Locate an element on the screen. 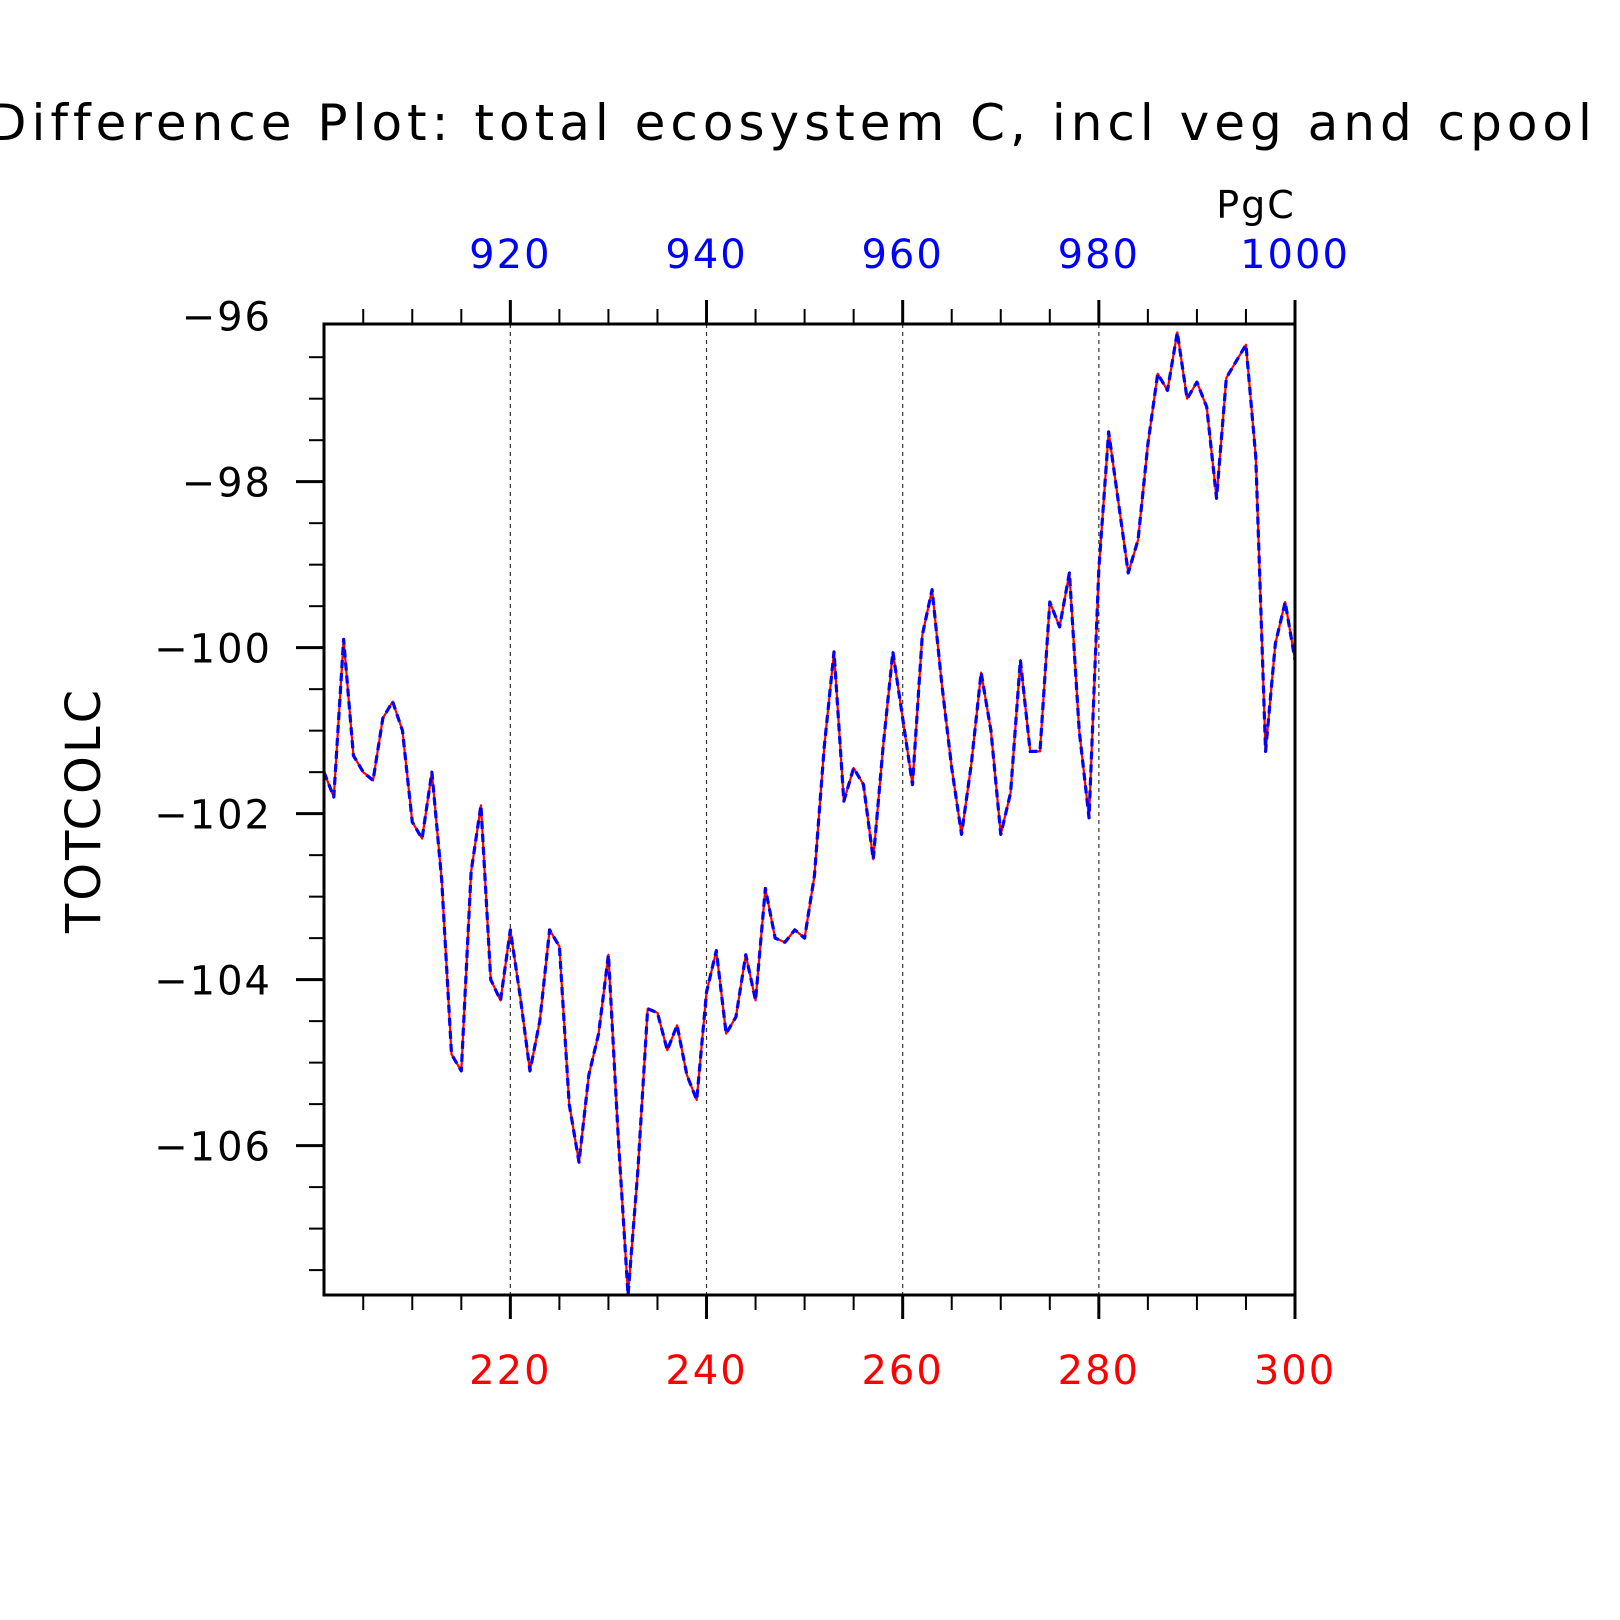 This screenshot has height=1620, width=1620. x-bottom-tick-label: 220 is located at coordinates (510, 1371).